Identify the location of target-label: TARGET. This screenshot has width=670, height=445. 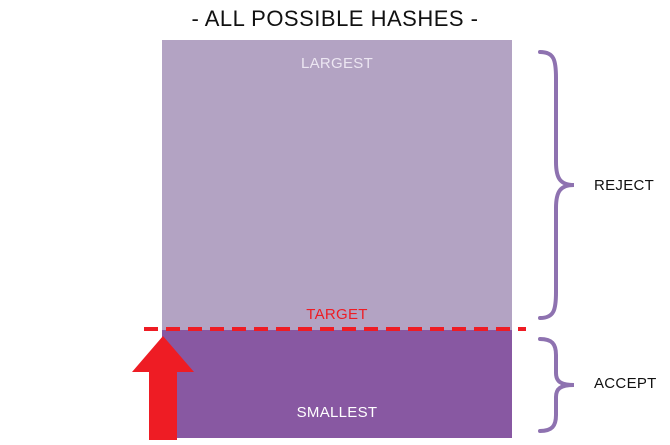
(337, 314).